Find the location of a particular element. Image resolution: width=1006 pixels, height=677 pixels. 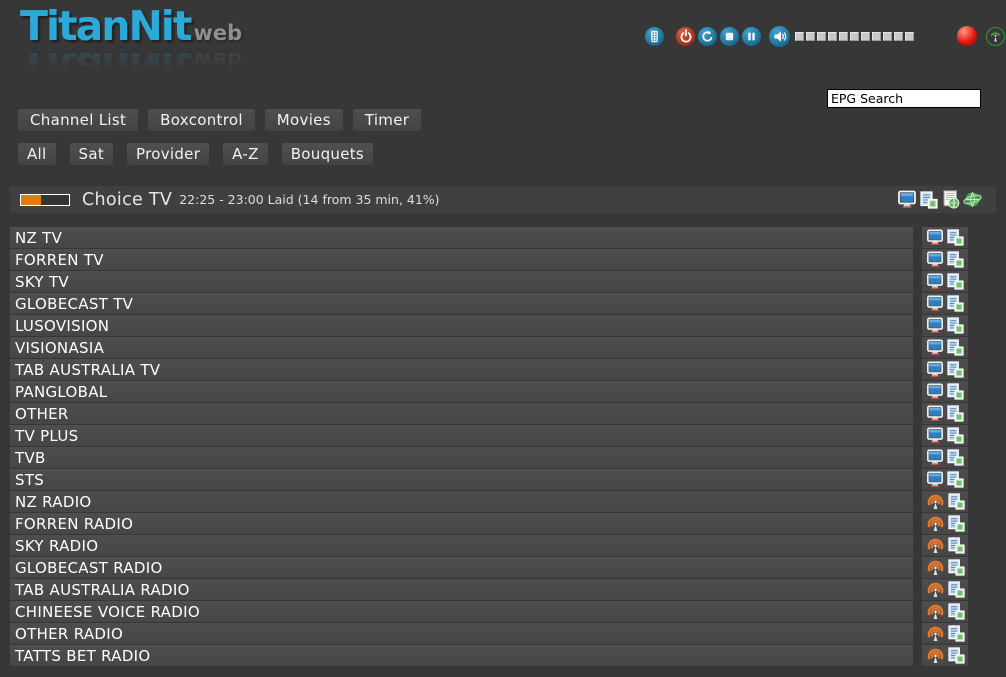

pause-icon is located at coordinates (751, 36).